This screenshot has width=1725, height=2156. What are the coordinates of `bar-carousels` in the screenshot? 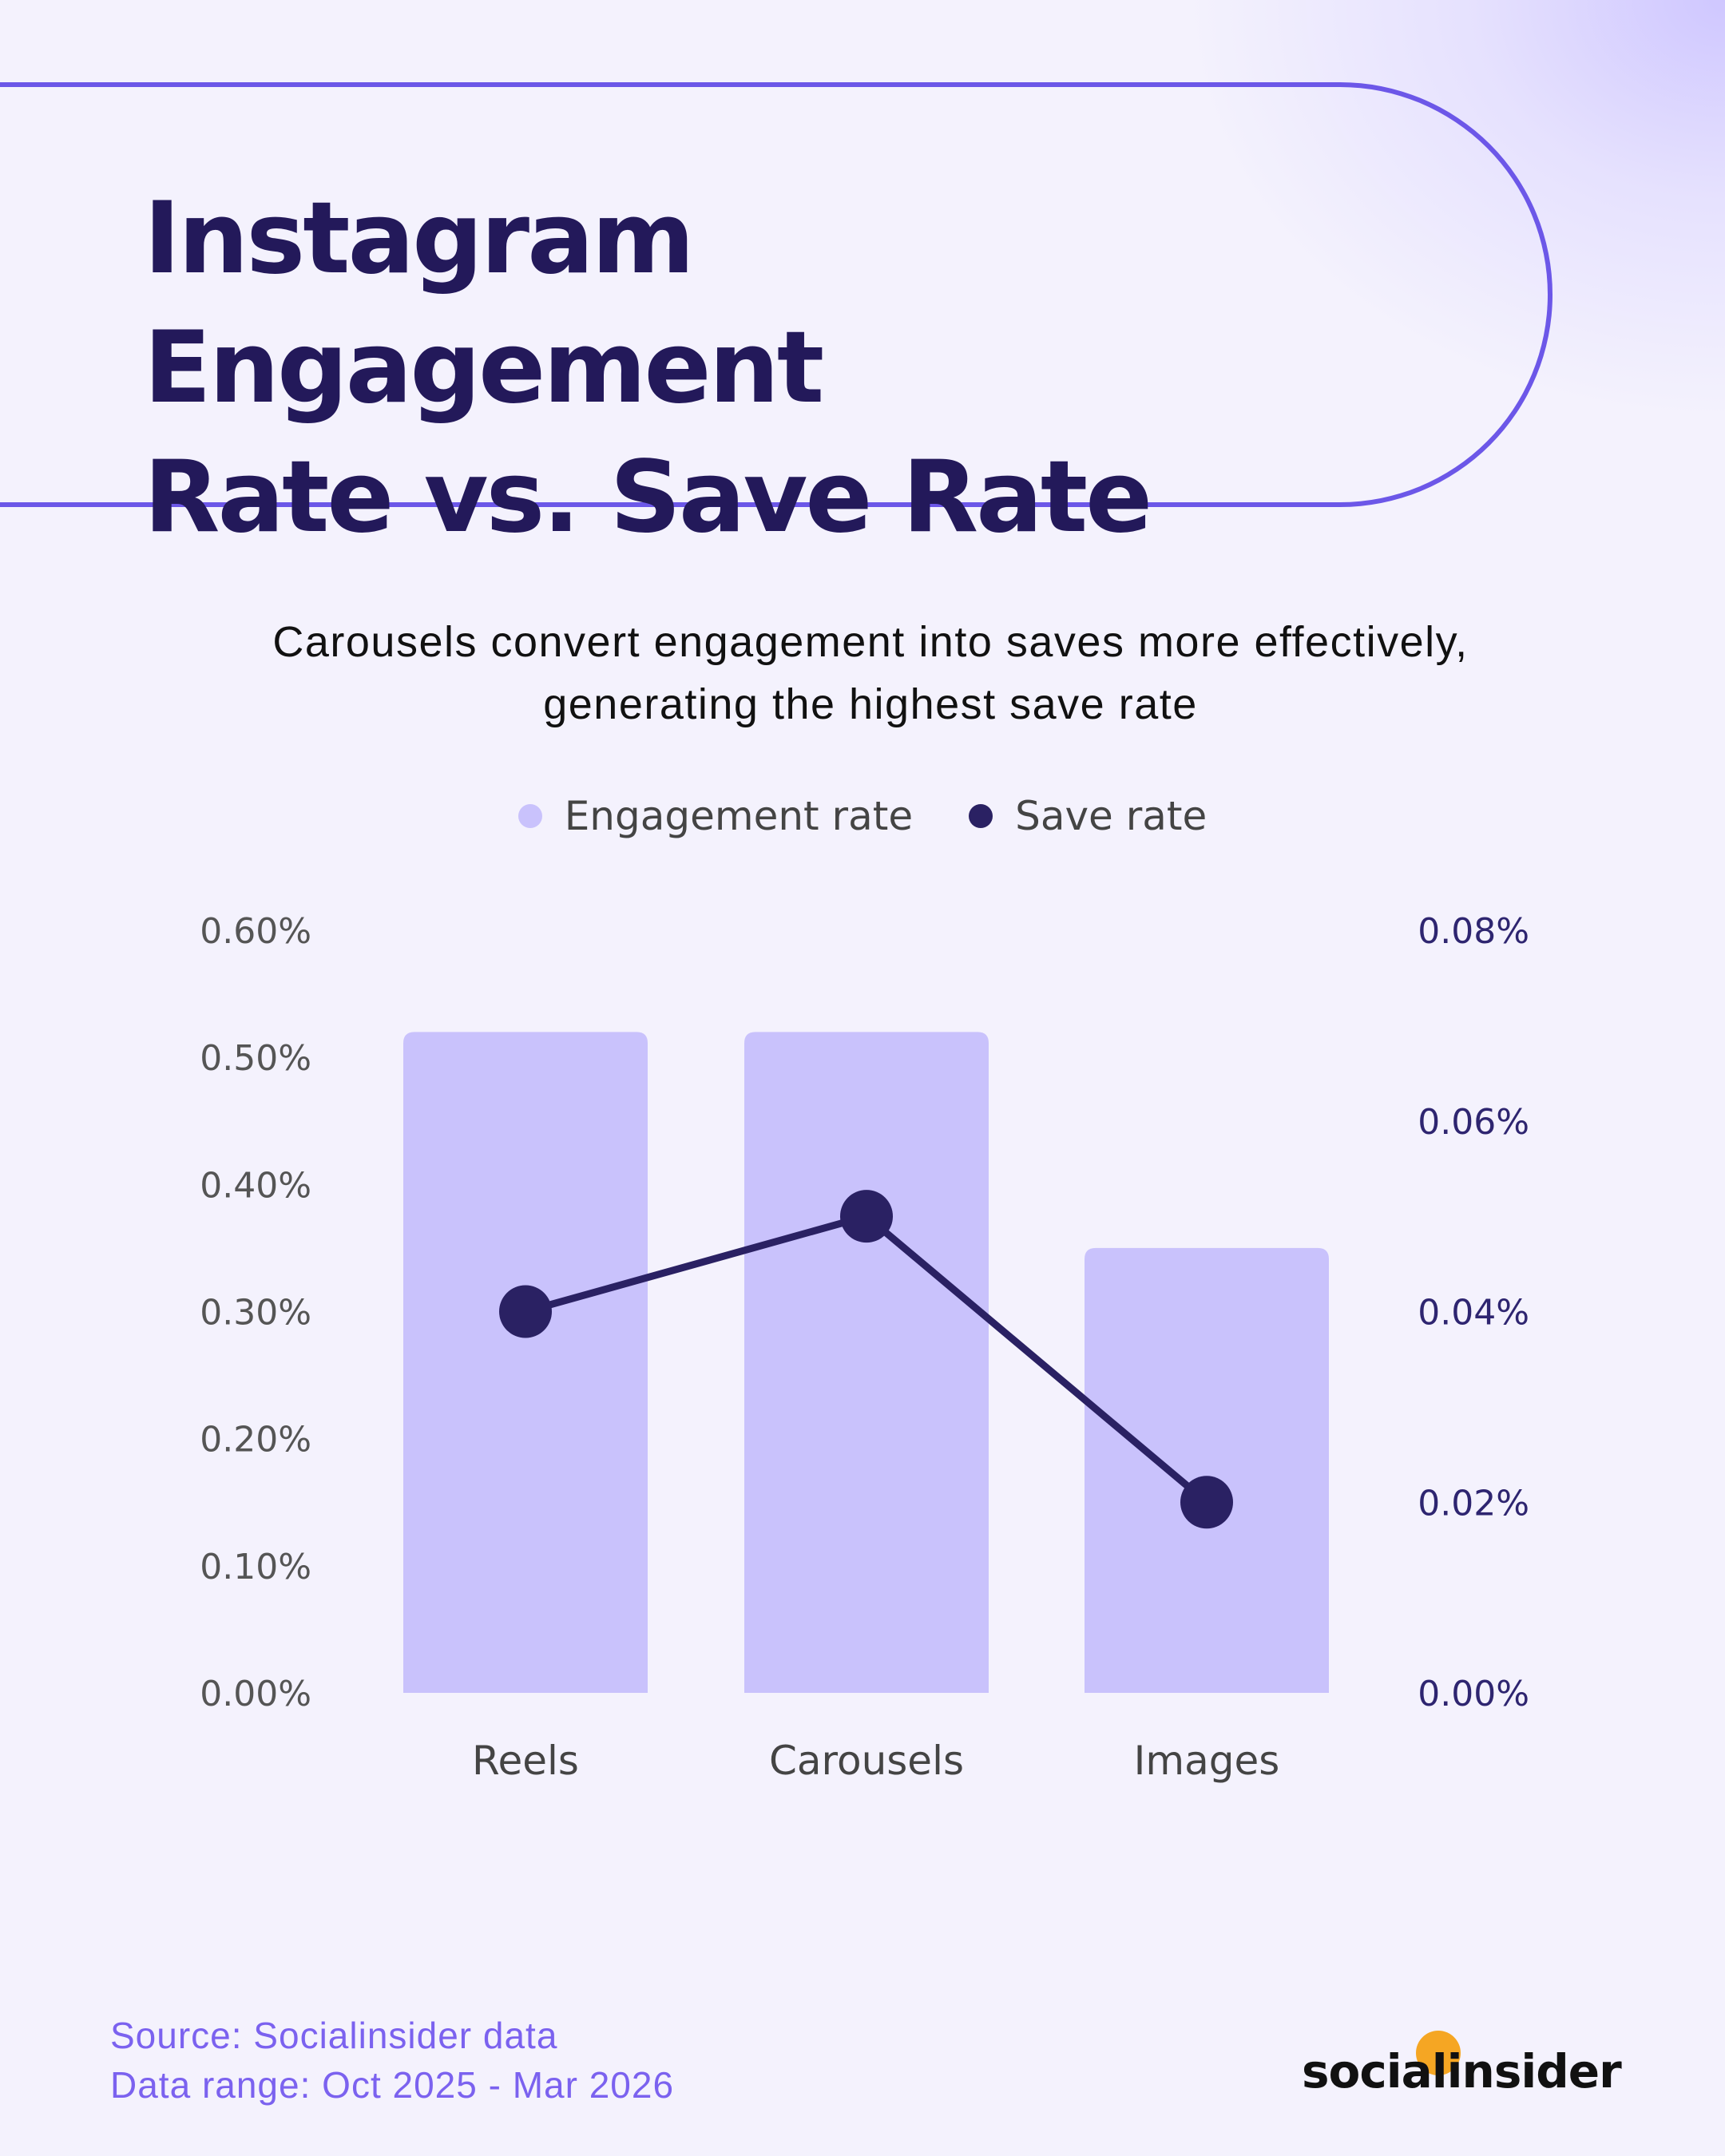 It's located at (867, 1362).